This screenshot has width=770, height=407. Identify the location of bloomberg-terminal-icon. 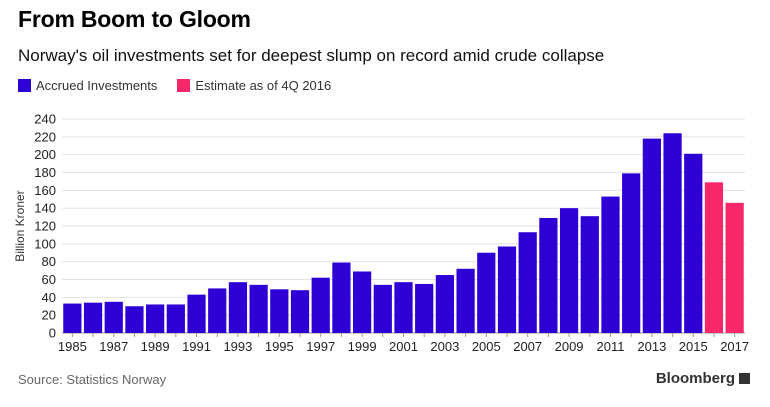
(744, 378).